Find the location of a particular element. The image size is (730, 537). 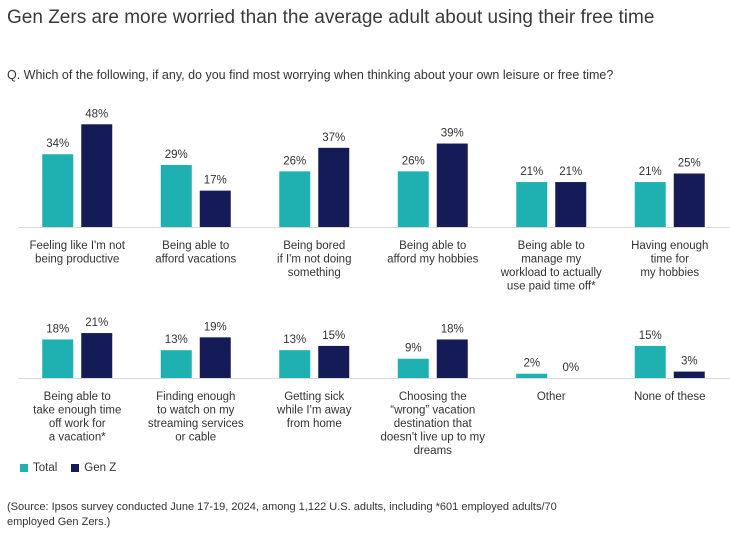

category-label-2: Being bored if I'm not doing something is located at coordinates (314, 259).